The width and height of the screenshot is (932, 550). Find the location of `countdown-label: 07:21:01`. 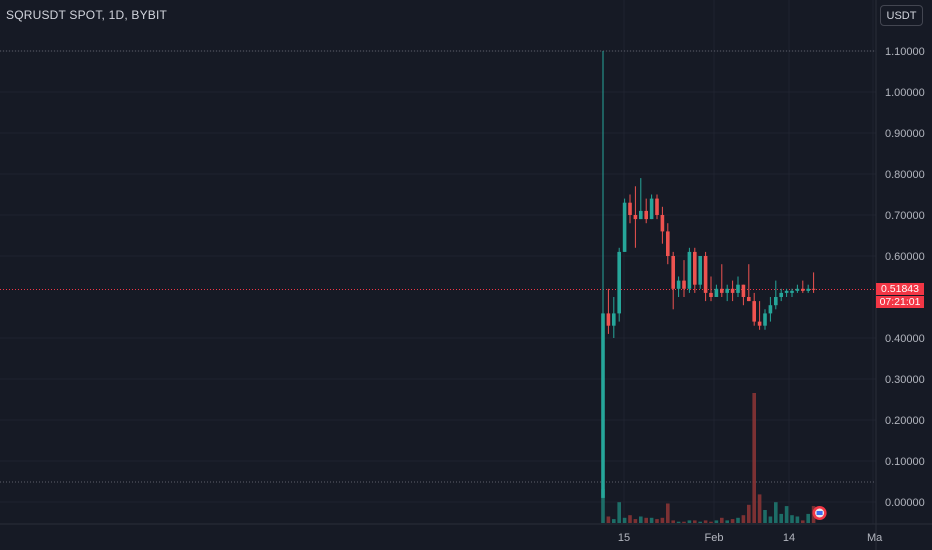

countdown-label: 07:21:01 is located at coordinates (900, 302).